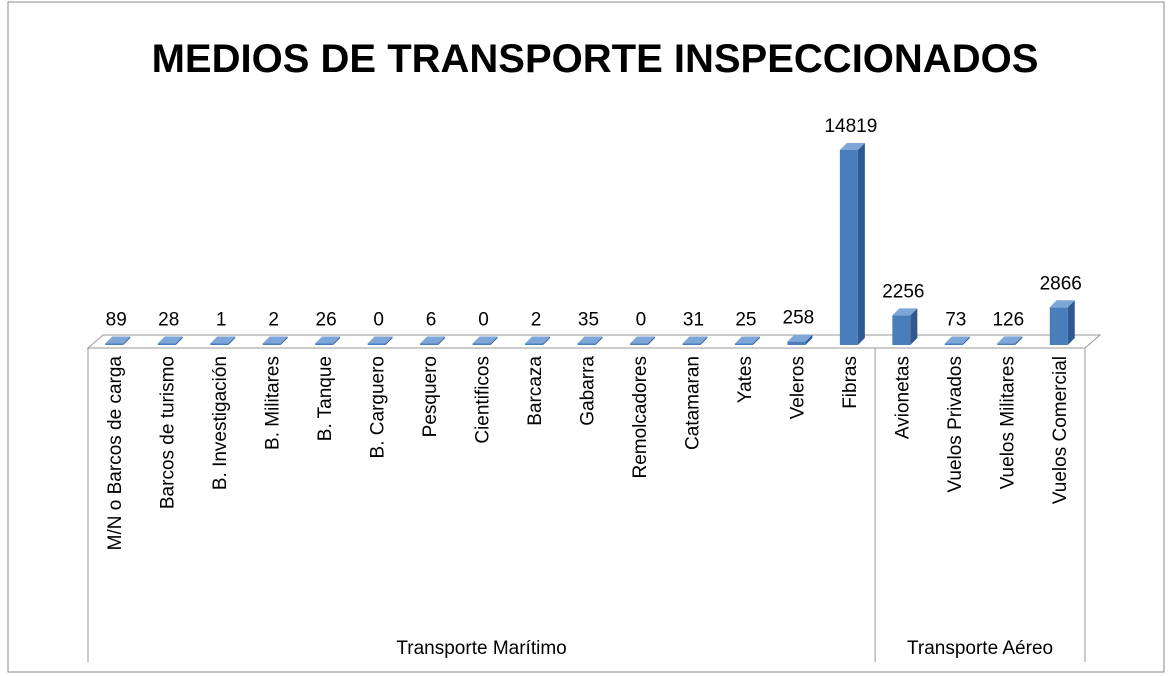 The width and height of the screenshot is (1174, 676). What do you see at coordinates (325, 398) in the screenshot?
I see `category-label: B. Tanque` at bounding box center [325, 398].